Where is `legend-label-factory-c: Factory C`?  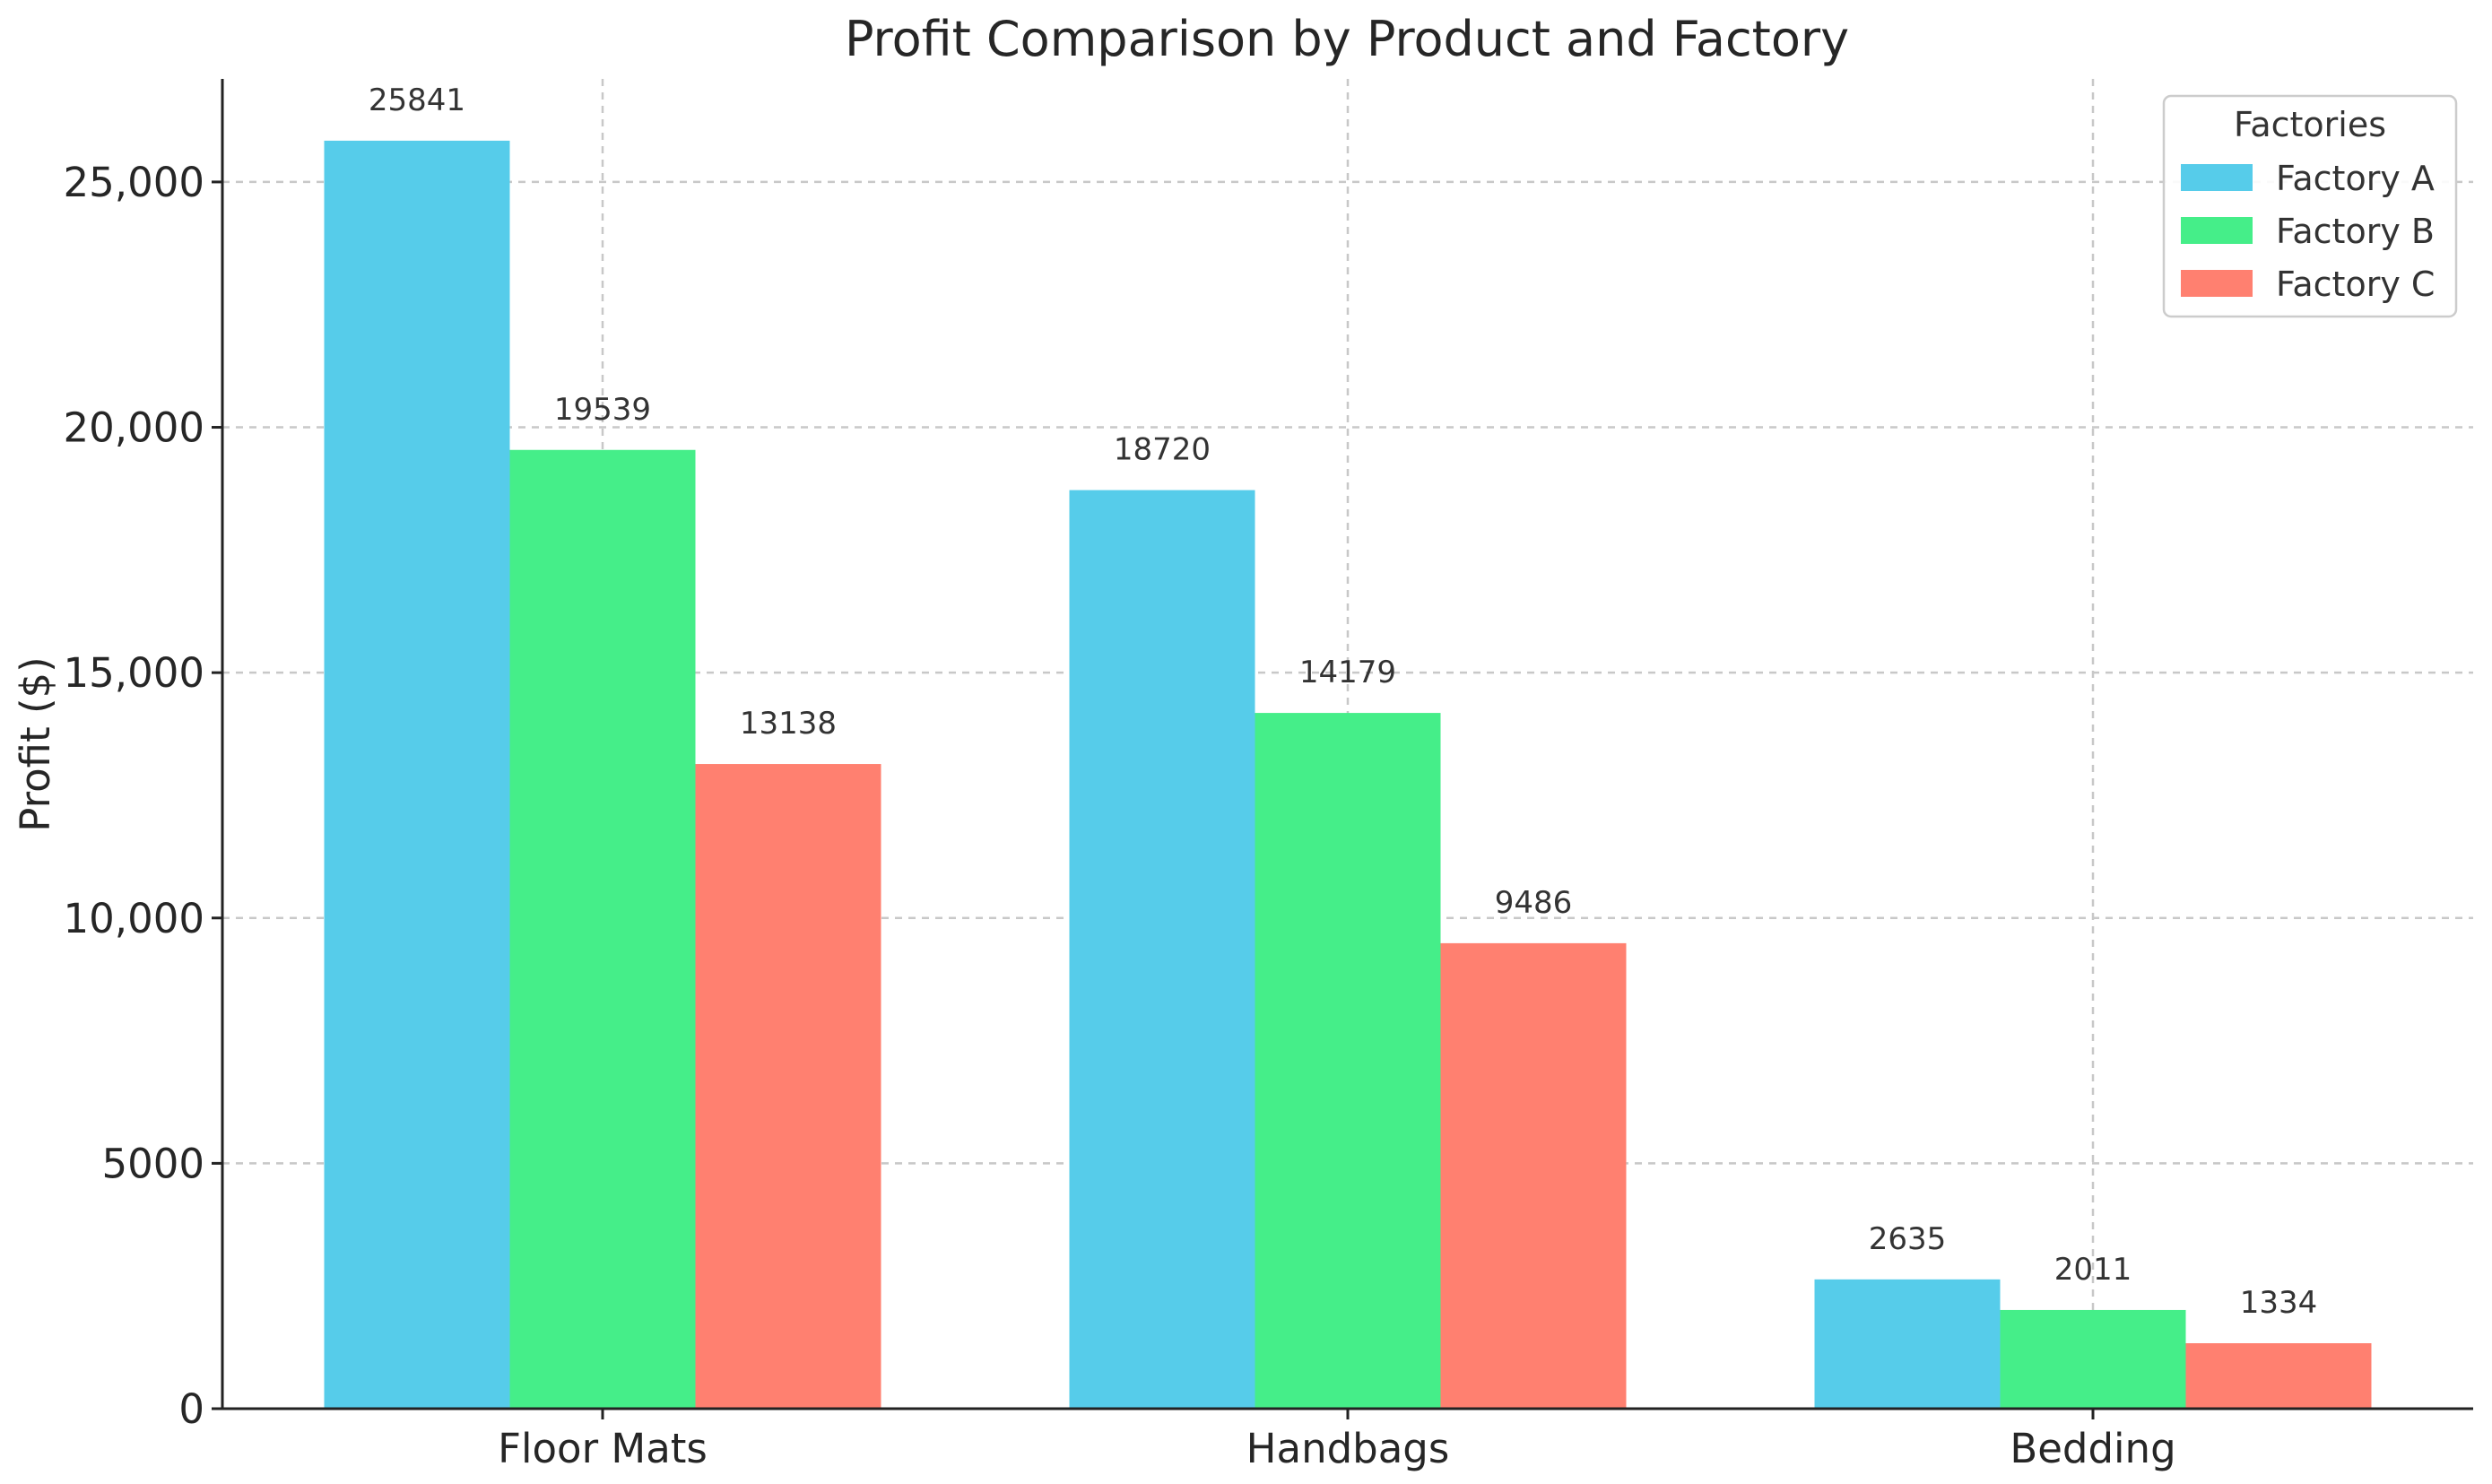 legend-label-factory-c: Factory C is located at coordinates (2355, 285).